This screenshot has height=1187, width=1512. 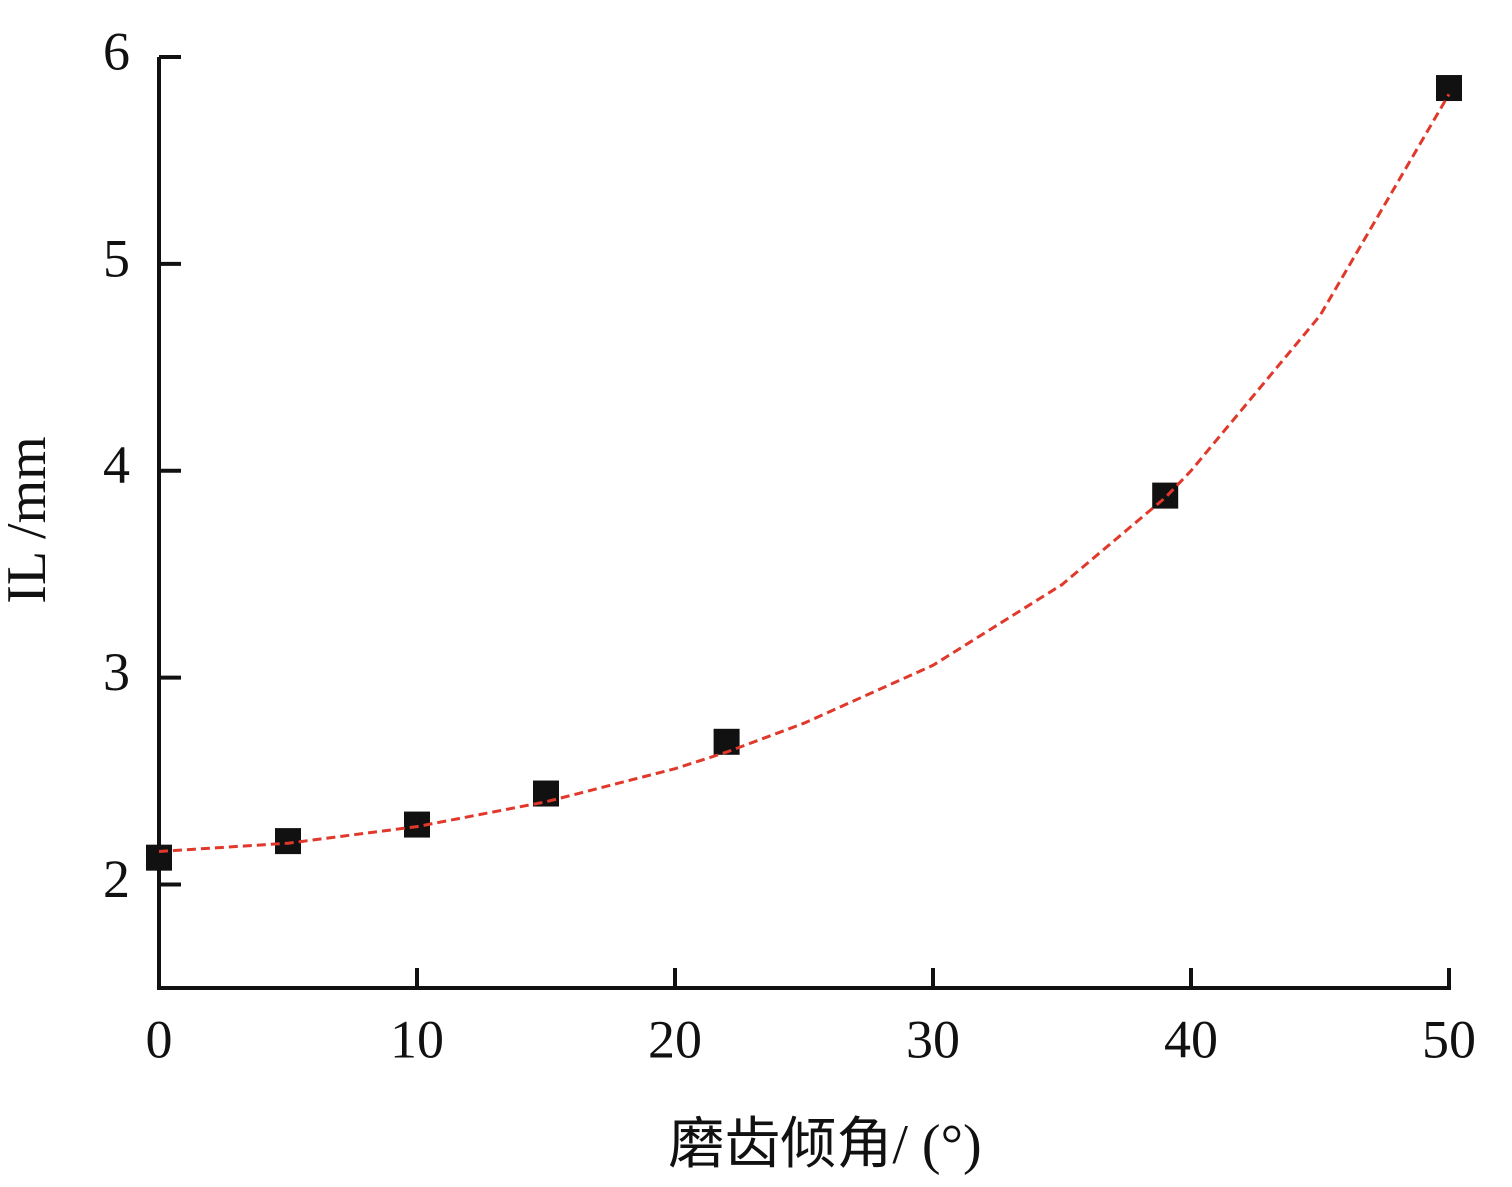 What do you see at coordinates (29, 519) in the screenshot?
I see `y-axis-title: IL /mm` at bounding box center [29, 519].